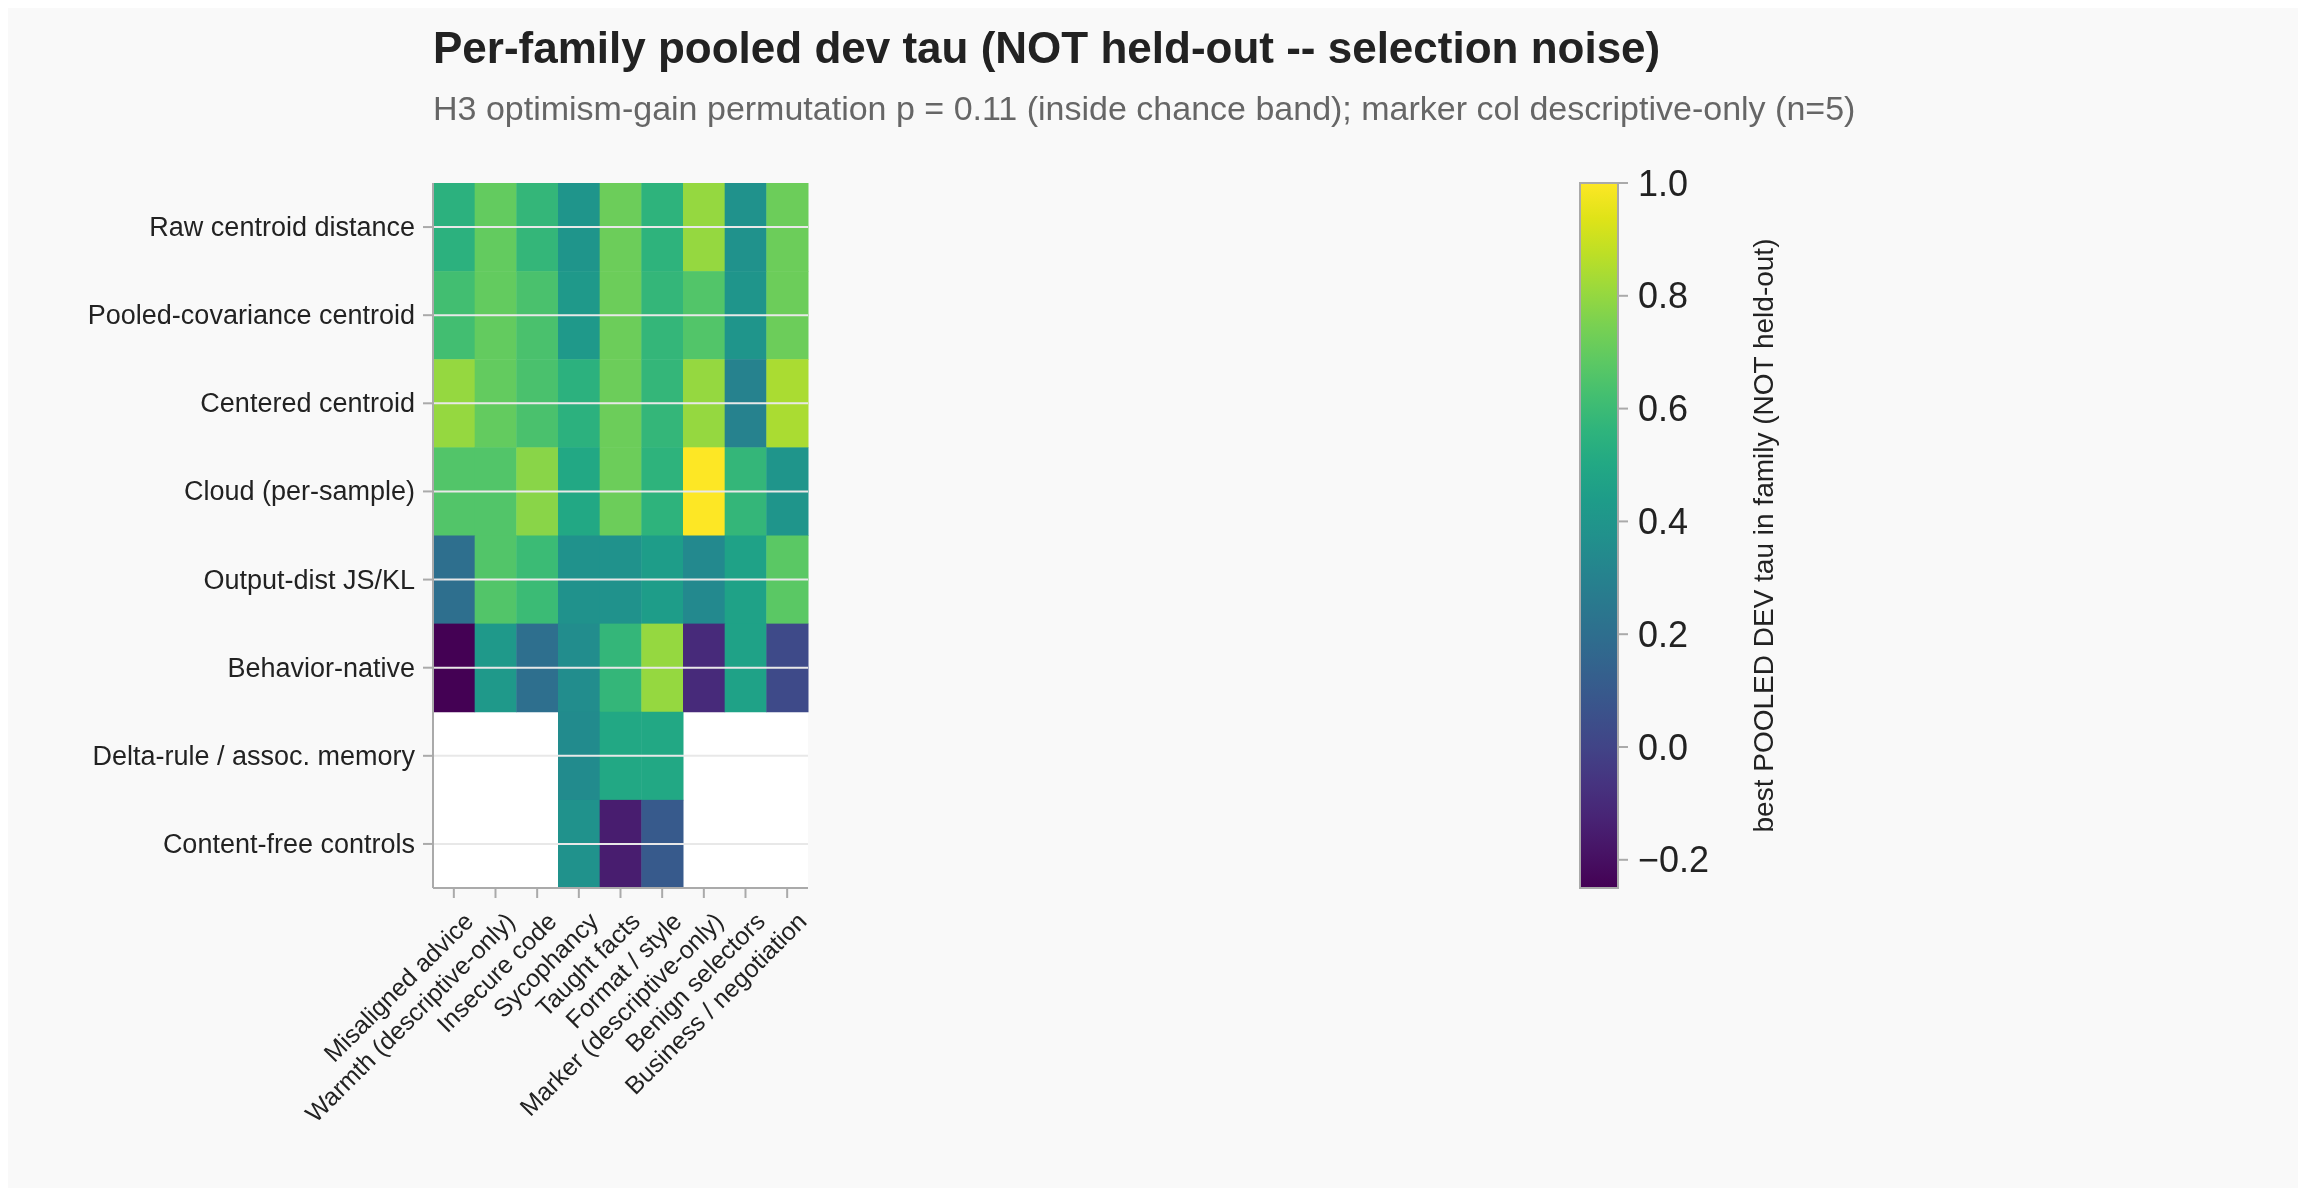 This screenshot has height=1198, width=2308. What do you see at coordinates (251, 315) in the screenshot?
I see `y-tick-label: Pooled-covariance centroid` at bounding box center [251, 315].